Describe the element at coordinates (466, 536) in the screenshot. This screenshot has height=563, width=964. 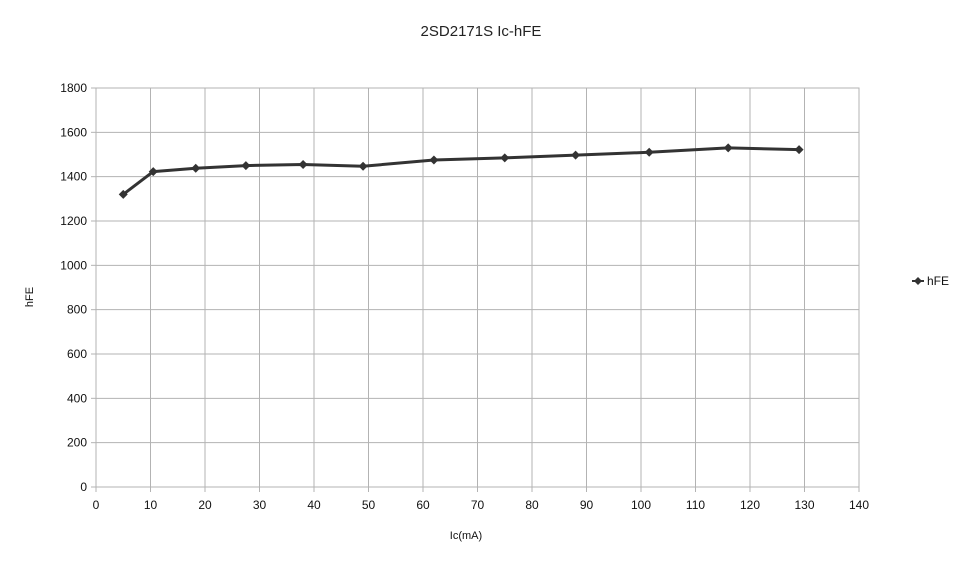
I see `x-axis-label: Ic(mA)` at that location.